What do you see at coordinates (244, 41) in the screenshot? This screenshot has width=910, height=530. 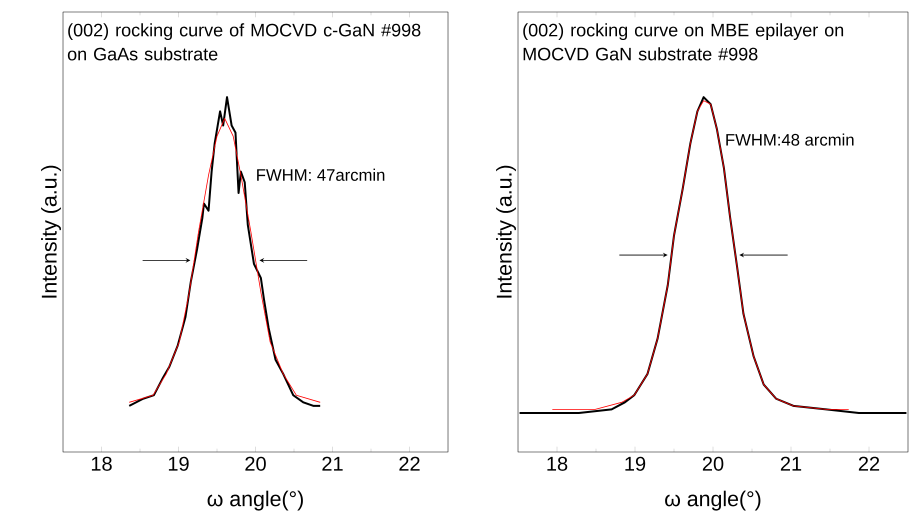 I see `text: (002) rocking curve of MOCVD c-GaN #998 on GaAs substrate` at bounding box center [244, 41].